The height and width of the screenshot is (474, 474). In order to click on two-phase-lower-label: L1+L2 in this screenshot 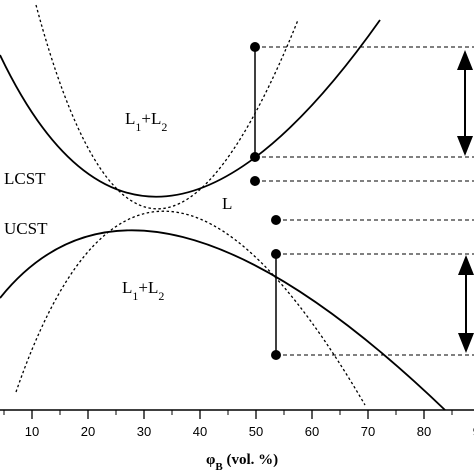, I will do `click(143, 290)`.